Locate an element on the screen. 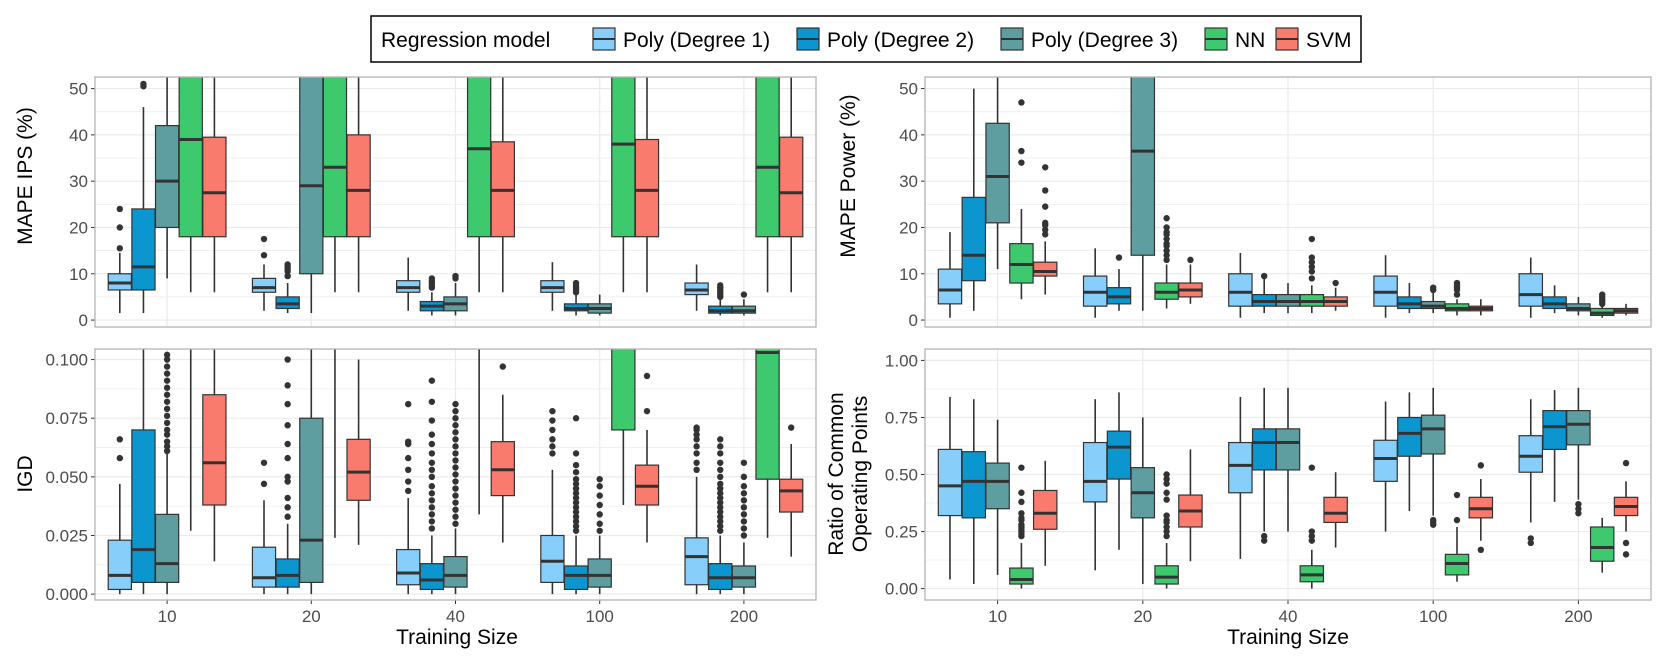 The height and width of the screenshot is (664, 1661). legend-label-svm: SVM is located at coordinates (1329, 40).